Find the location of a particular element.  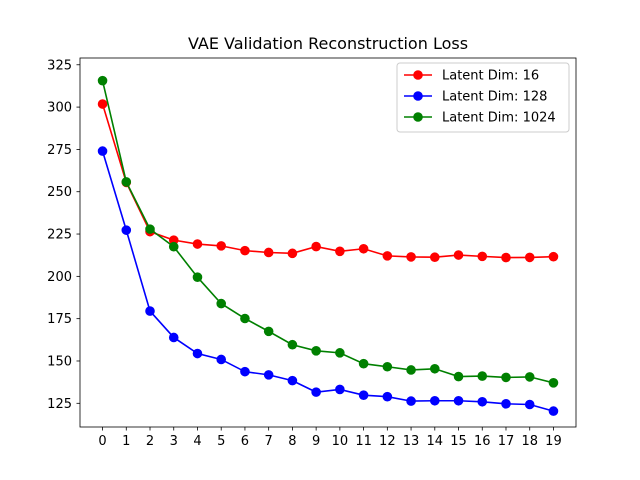

y-tick-label: 200 is located at coordinates (59, 277).